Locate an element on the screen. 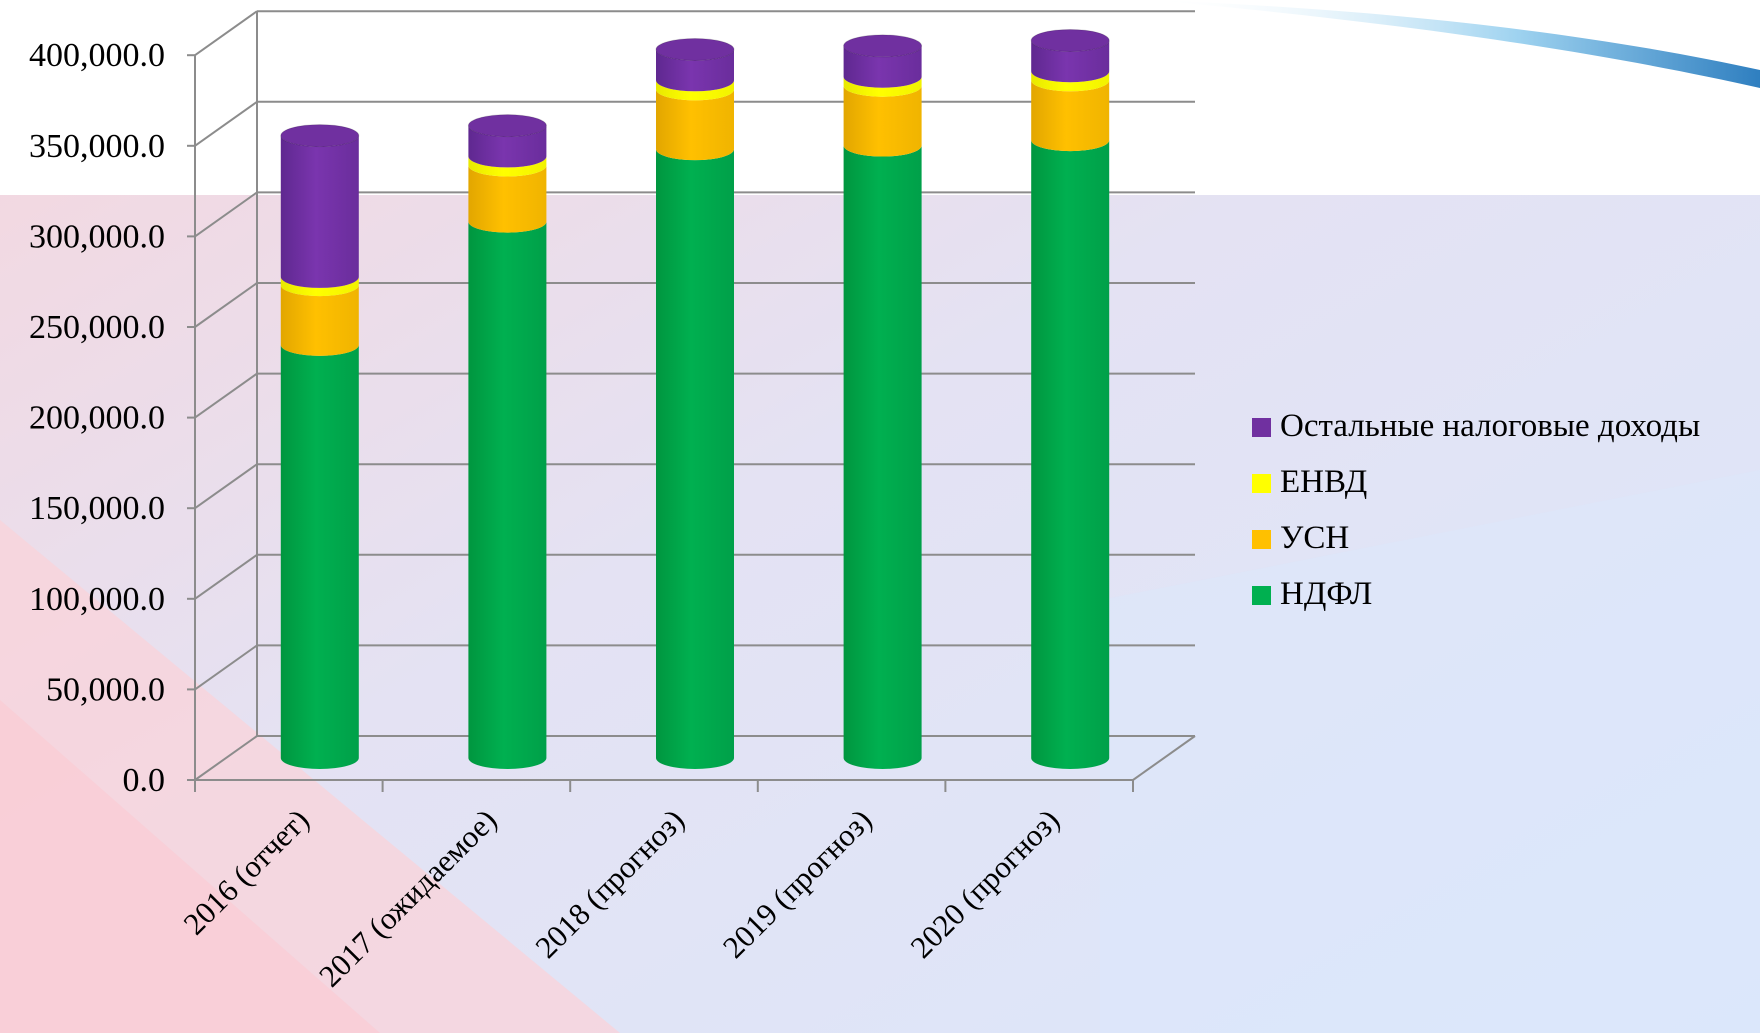 This screenshot has width=1760, height=1033. x-tick-label: 2016 (отчет) is located at coordinates (245, 871).